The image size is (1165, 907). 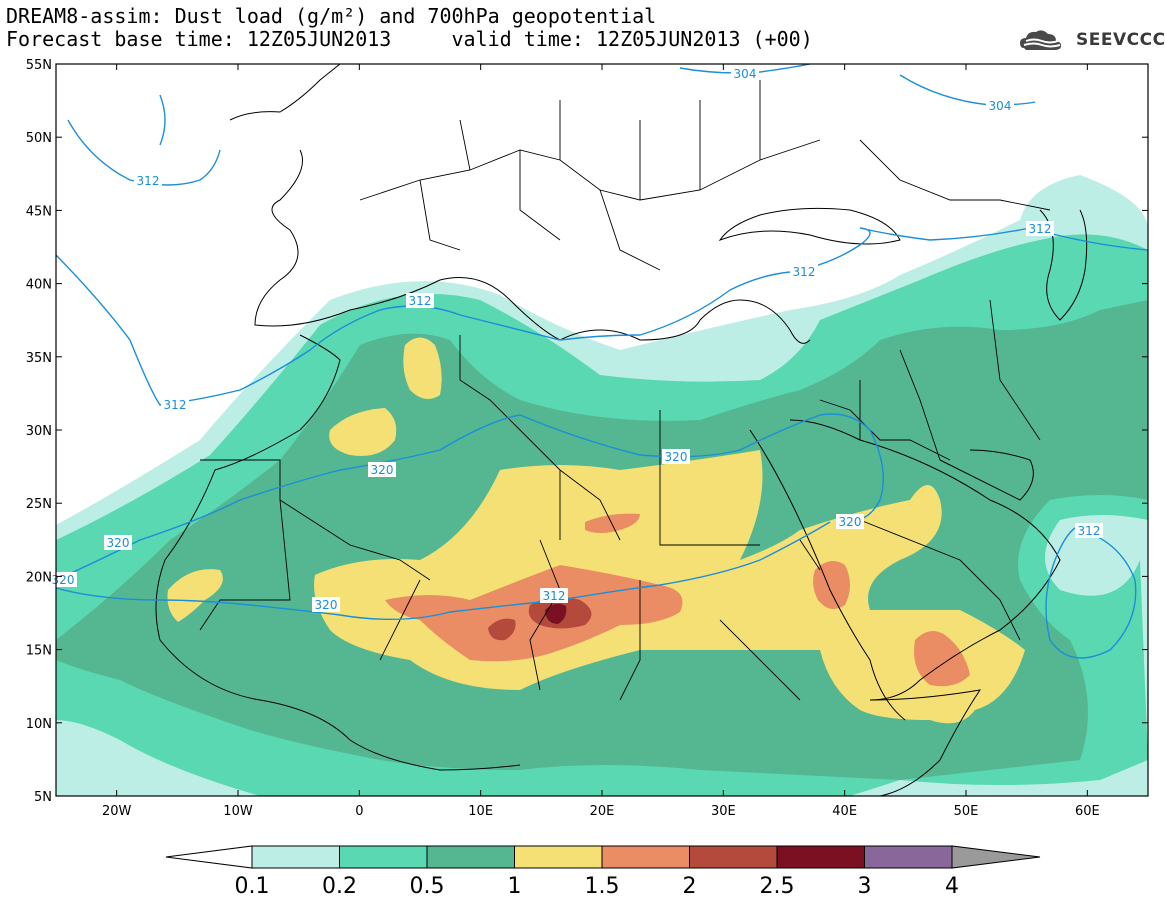 I want to click on logo-text: SEEVCCC, so click(x=1120, y=40).